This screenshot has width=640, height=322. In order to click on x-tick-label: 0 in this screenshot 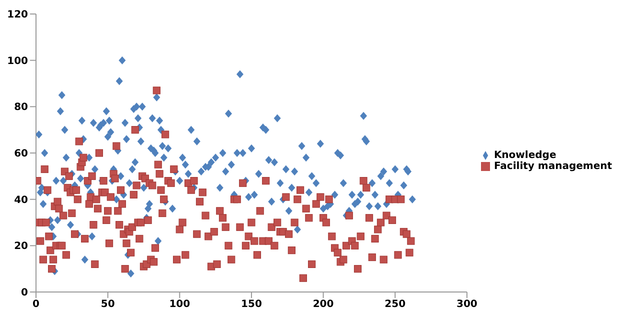, I will do `click(36, 304)`.